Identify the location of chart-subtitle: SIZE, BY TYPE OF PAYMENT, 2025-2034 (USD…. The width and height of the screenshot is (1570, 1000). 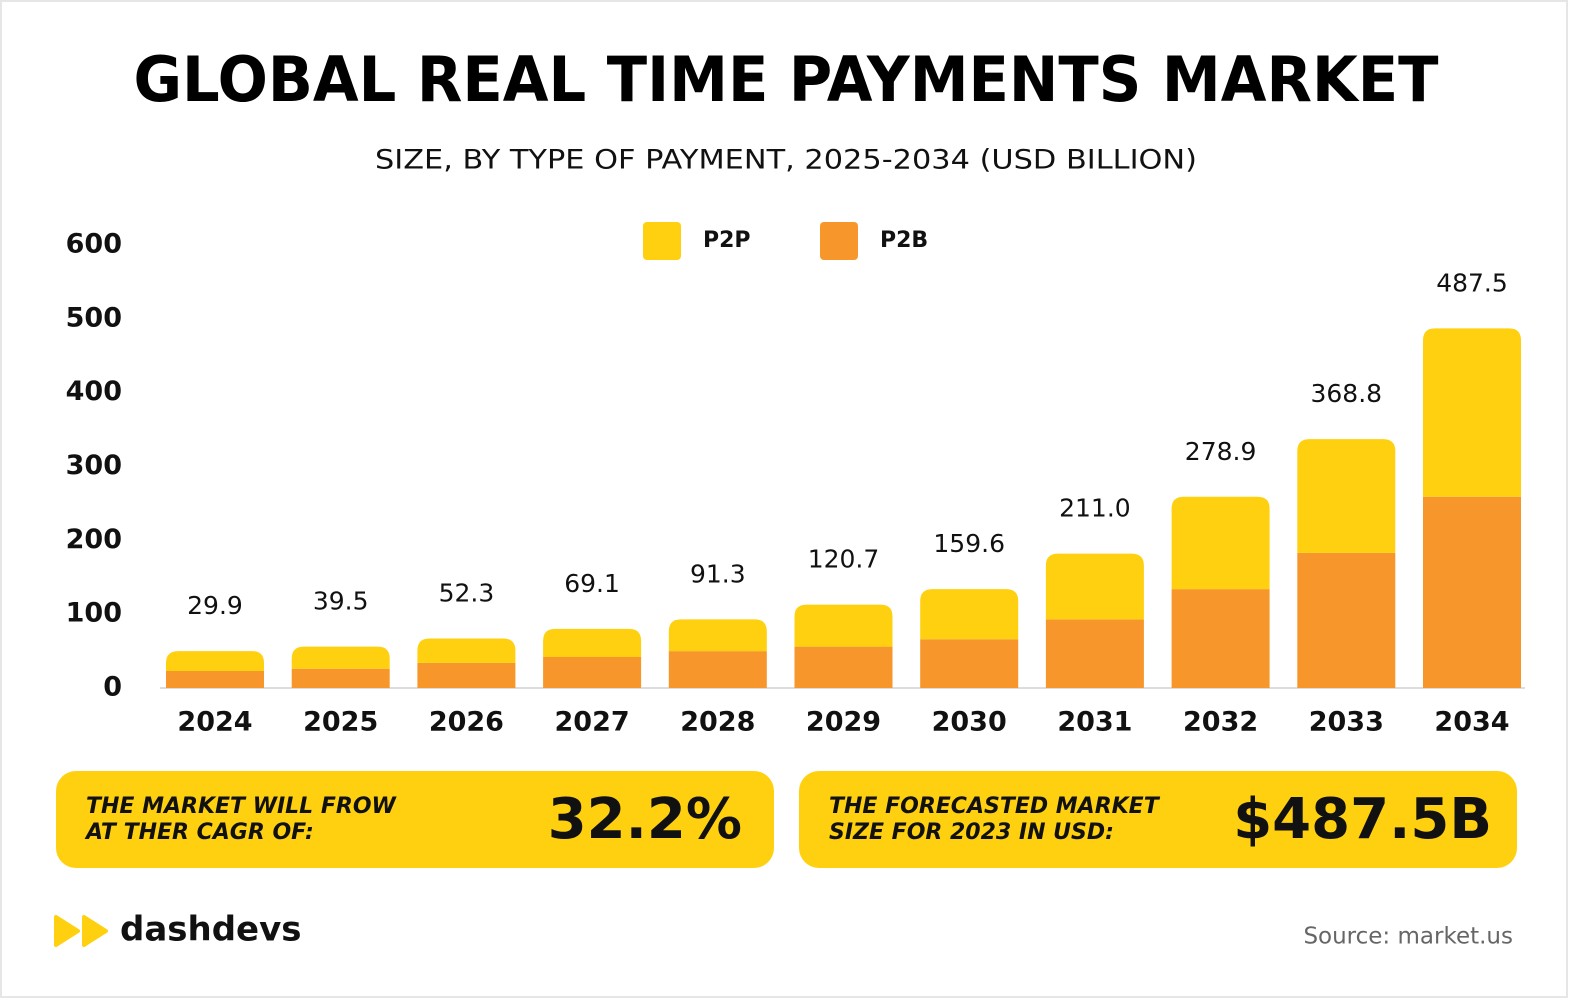
(786, 160).